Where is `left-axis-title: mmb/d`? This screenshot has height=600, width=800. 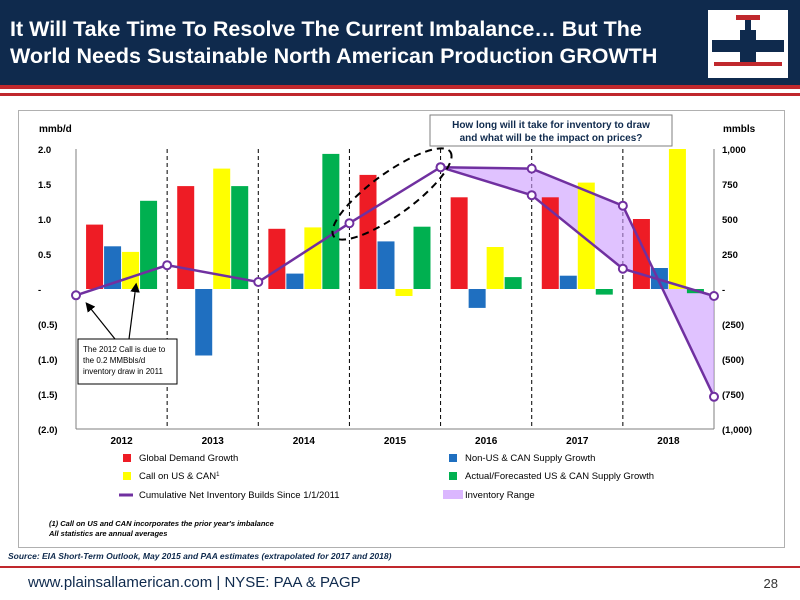
left-axis-title: mmb/d is located at coordinates (55, 129).